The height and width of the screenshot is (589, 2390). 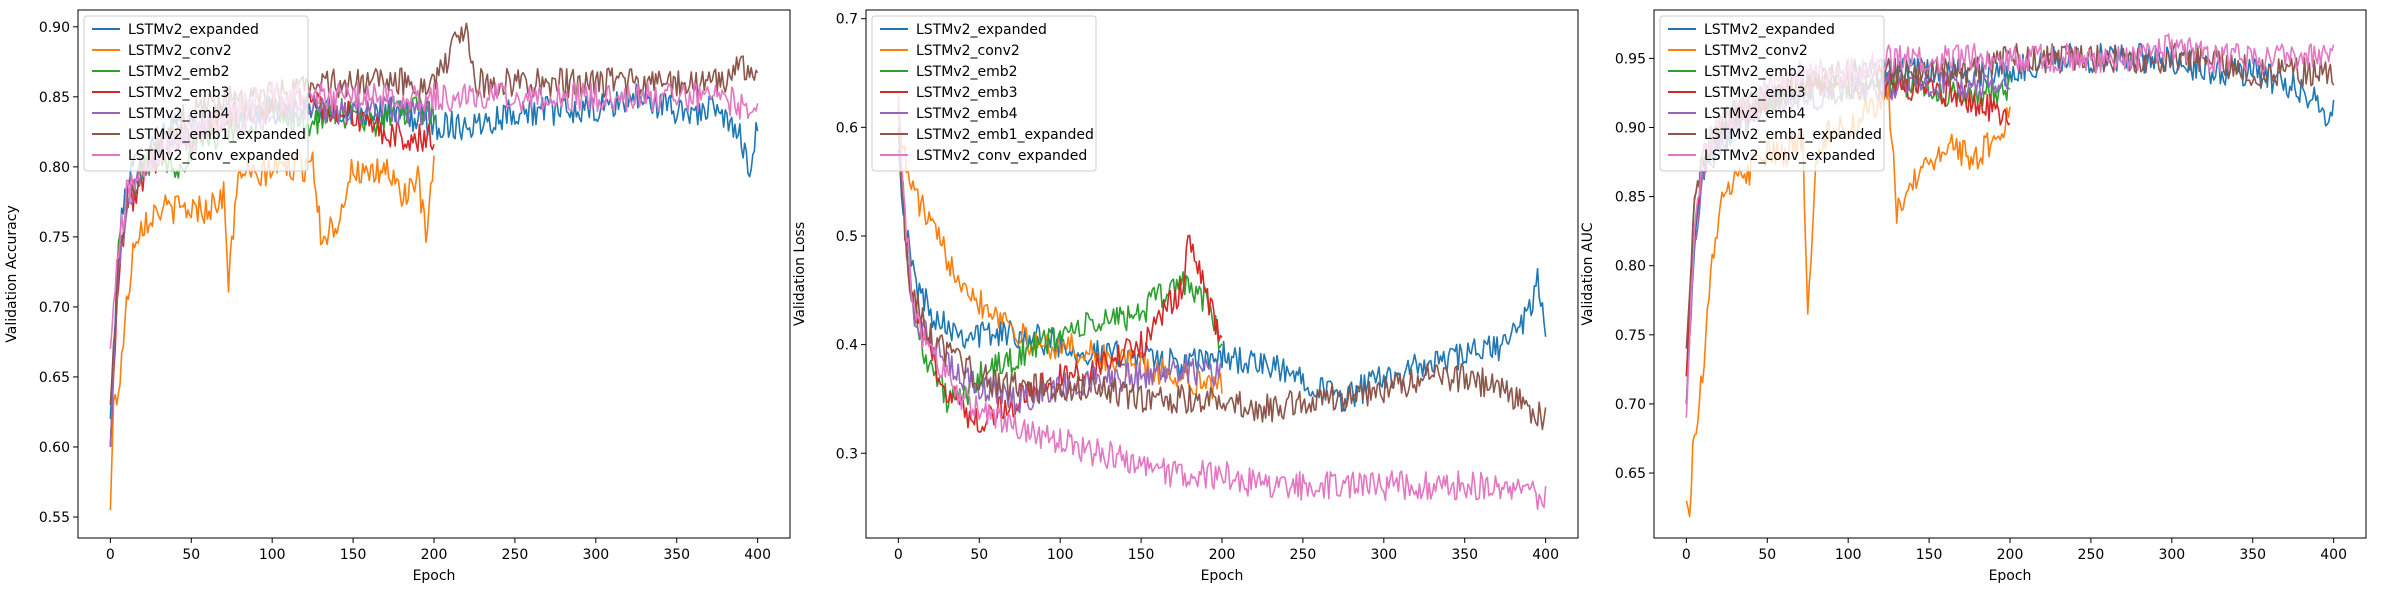 What do you see at coordinates (847, 128) in the screenshot?
I see `y-tick-label: 0.6` at bounding box center [847, 128].